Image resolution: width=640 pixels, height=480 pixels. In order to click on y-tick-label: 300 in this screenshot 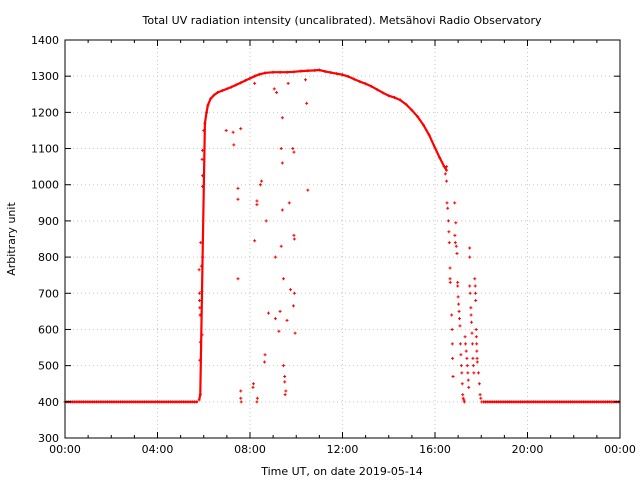, I will do `click(48, 438)`.